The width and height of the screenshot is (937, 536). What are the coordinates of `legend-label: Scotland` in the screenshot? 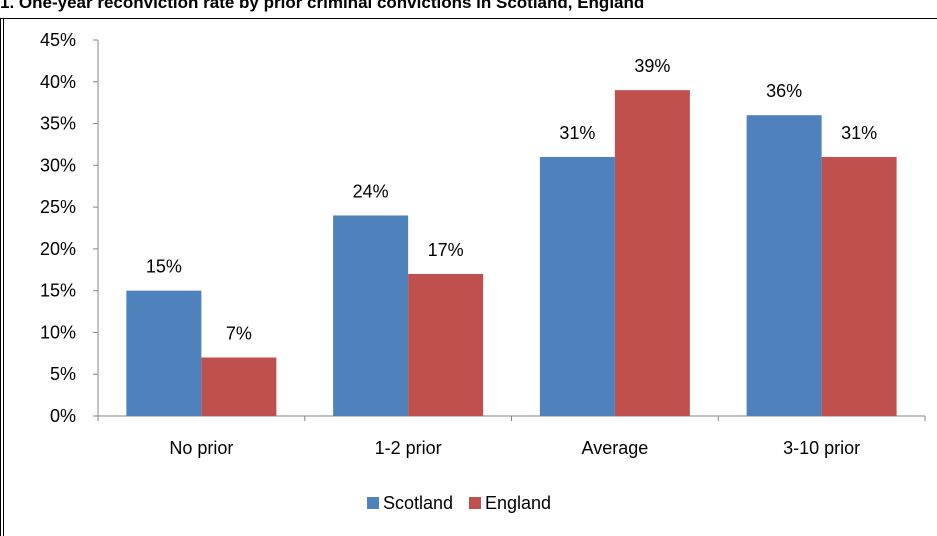 It's located at (418, 503).